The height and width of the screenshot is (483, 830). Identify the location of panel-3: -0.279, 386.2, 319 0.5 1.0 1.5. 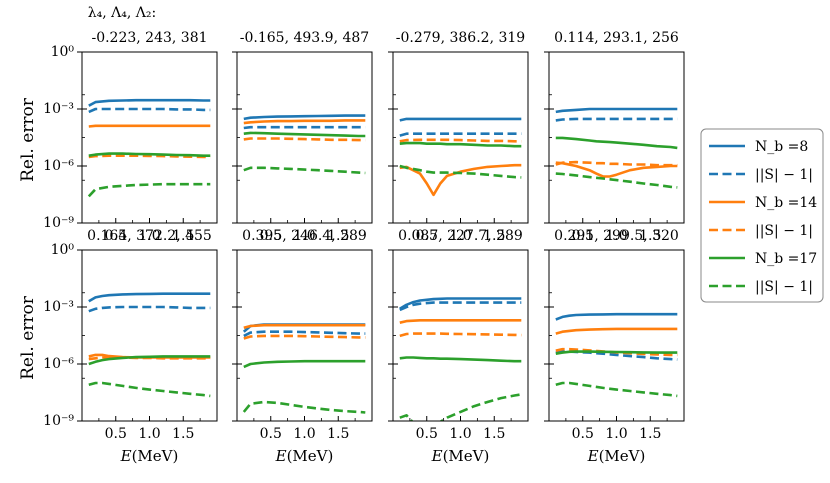
(458, 137).